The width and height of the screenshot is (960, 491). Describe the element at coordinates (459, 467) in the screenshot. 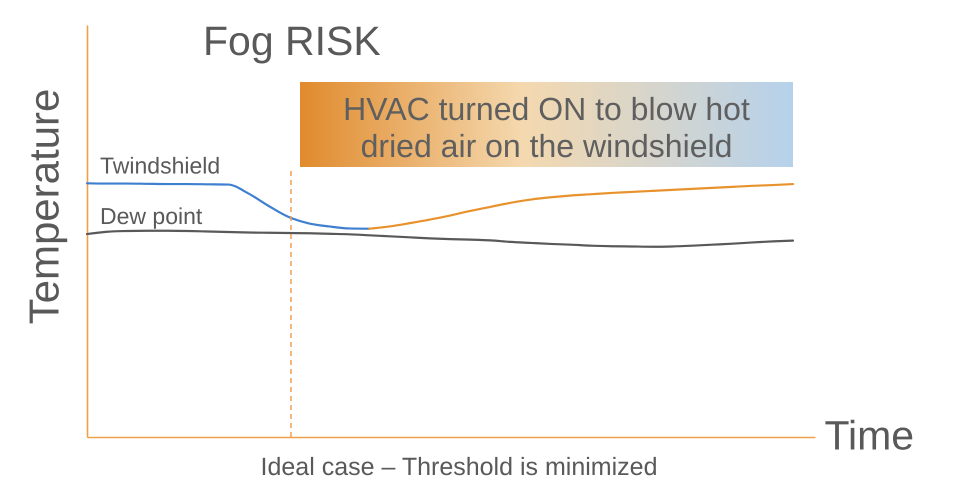

I see `text: Ideal case – Threshold is minimized` at that location.